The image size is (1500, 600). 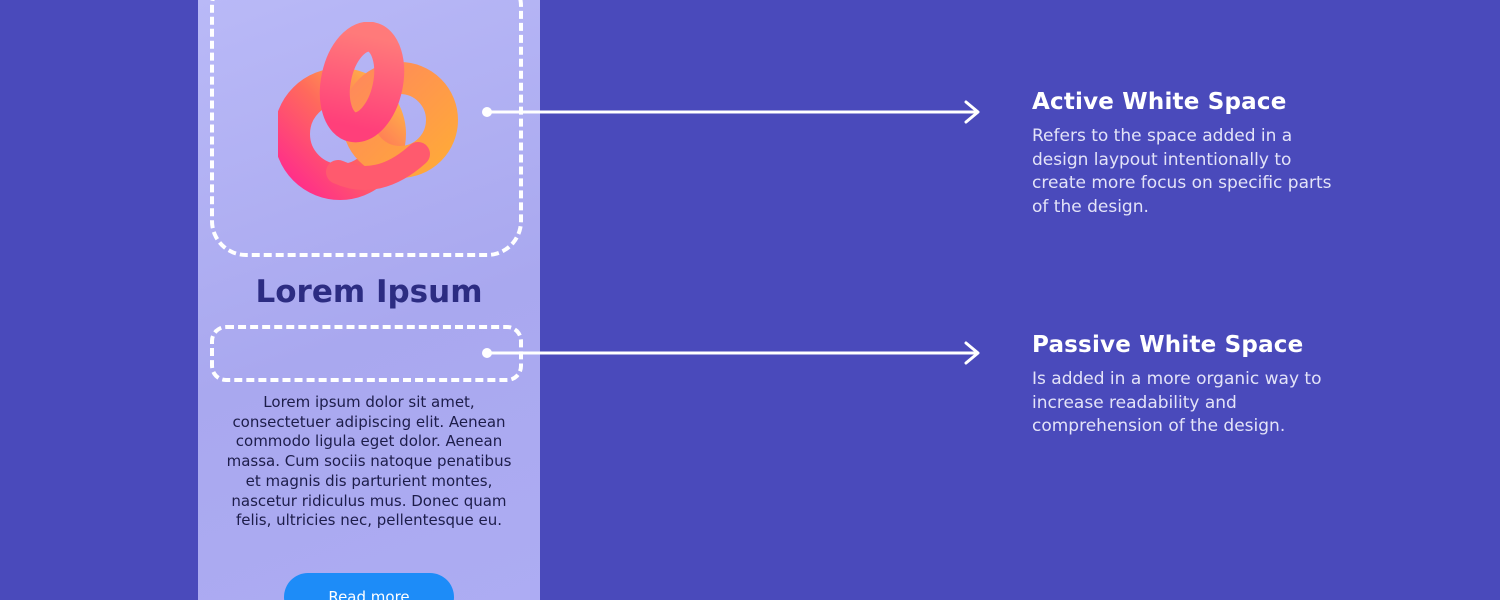 What do you see at coordinates (1168, 345) in the screenshot?
I see `passive-white-space-title: Passive White Space` at bounding box center [1168, 345].